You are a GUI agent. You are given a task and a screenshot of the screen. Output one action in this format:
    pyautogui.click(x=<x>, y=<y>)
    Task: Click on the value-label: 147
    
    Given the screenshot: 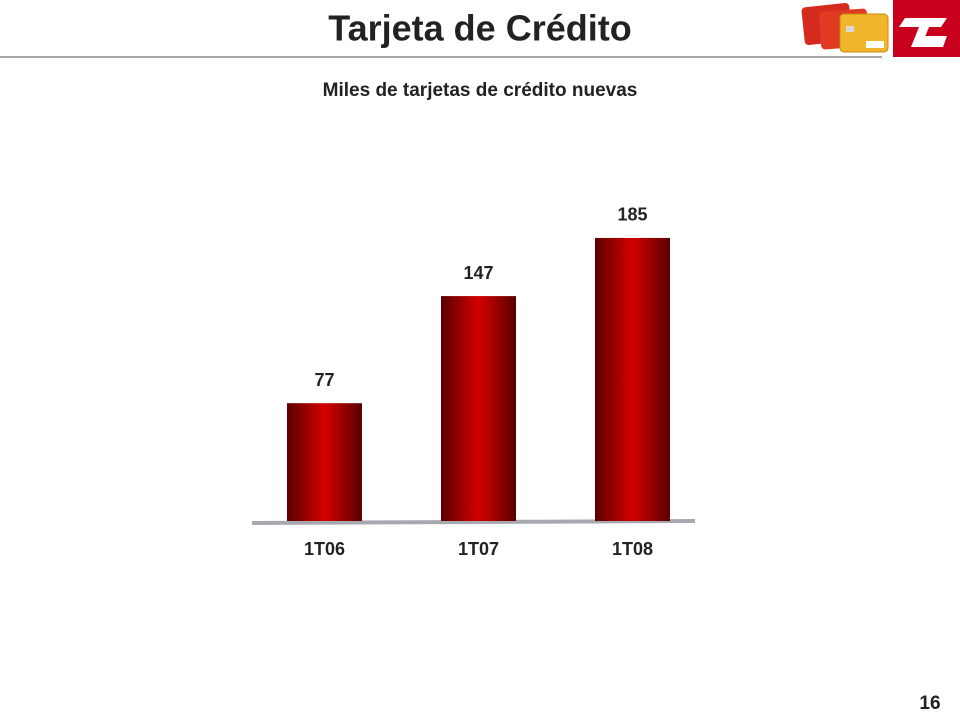 What is the action you would take?
    pyautogui.click(x=478, y=273)
    